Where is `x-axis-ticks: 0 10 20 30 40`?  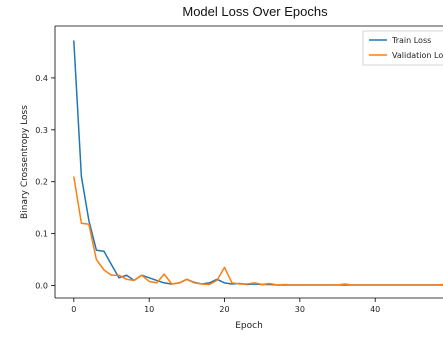
x-axis-ticks: 0 10 20 30 40 is located at coordinates (225, 306).